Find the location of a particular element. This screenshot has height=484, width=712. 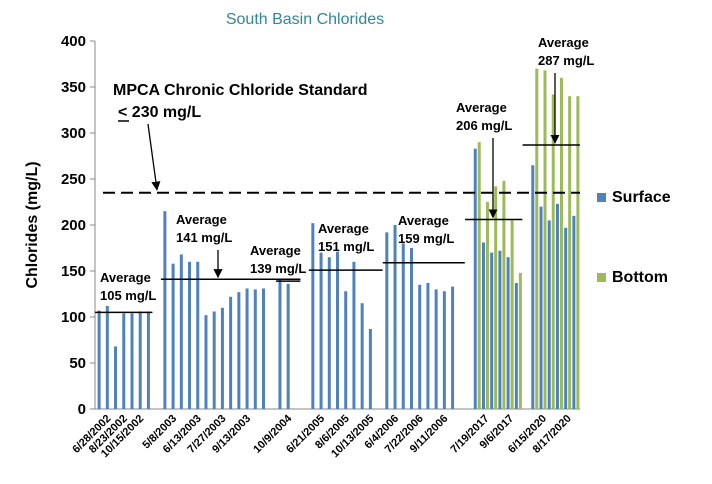

arrow is located at coordinates (154, 157).